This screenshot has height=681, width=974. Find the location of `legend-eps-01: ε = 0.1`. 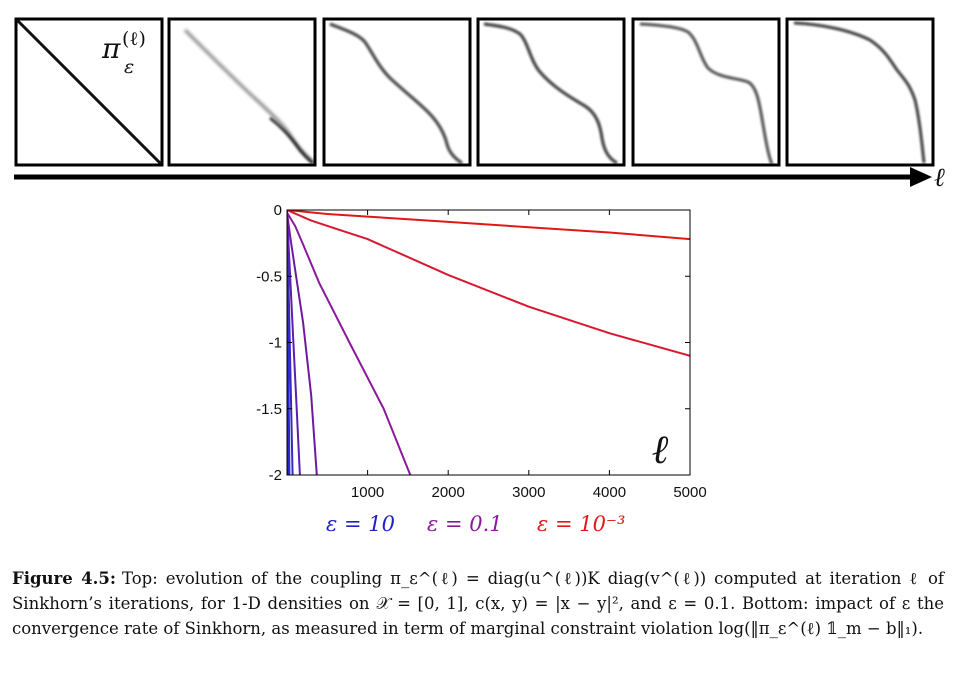

legend-eps-01: ε = 0.1 is located at coordinates (465, 524).